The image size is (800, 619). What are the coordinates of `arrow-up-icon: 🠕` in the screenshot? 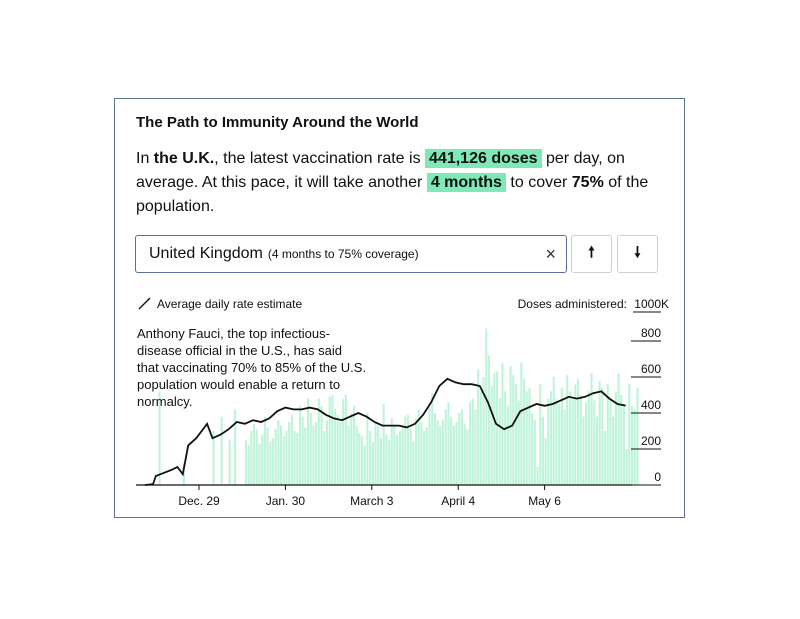 It's located at (591, 252).